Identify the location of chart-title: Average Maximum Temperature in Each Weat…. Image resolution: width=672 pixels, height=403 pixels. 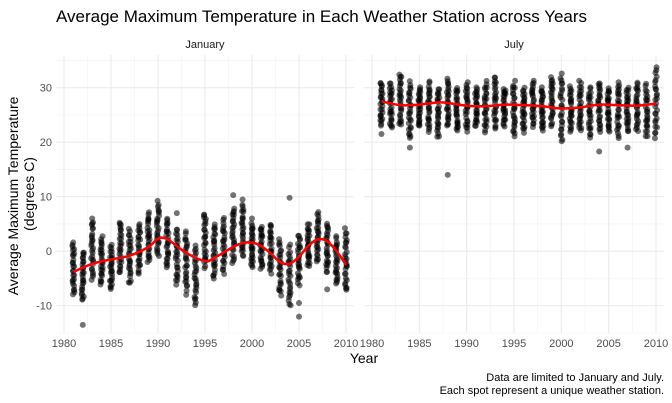
(321, 16).